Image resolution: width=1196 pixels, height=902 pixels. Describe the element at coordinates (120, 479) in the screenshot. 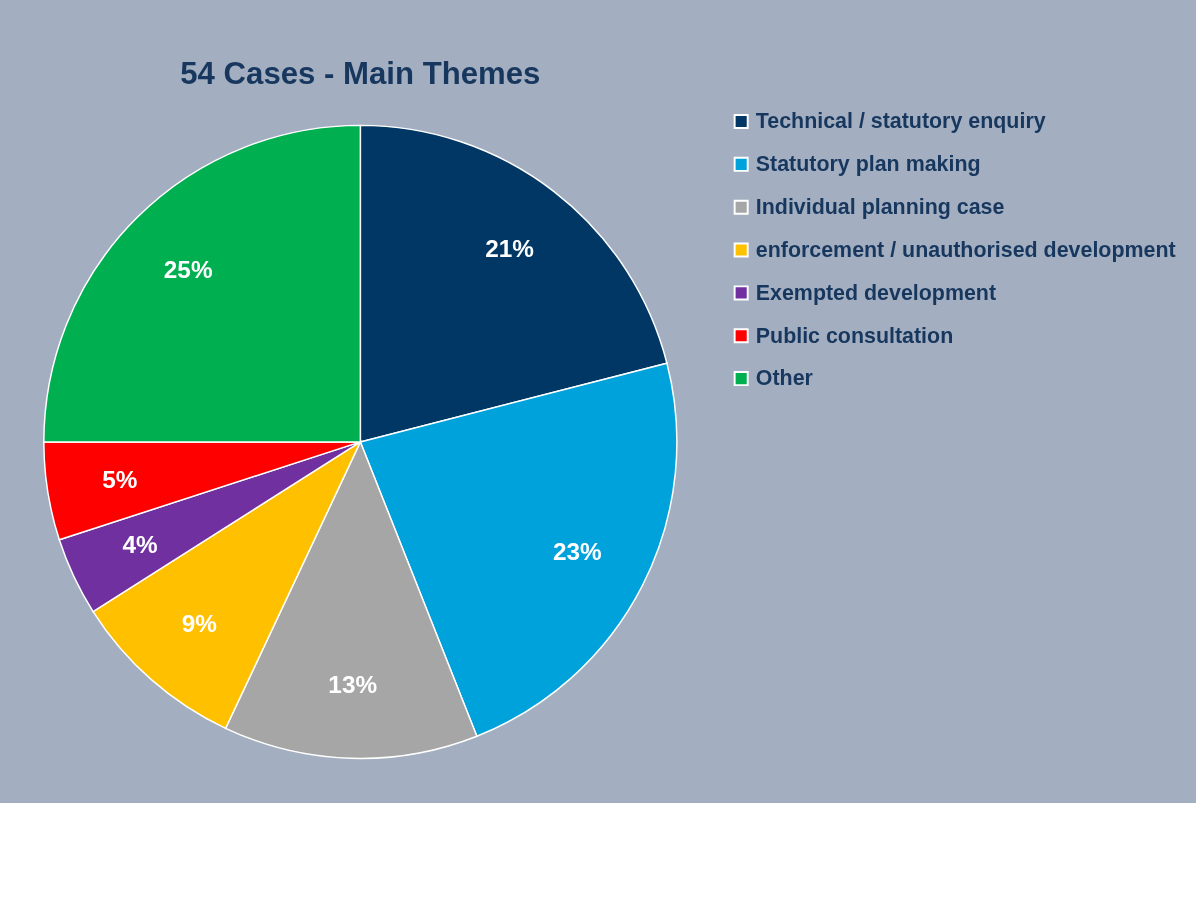

I see `data-label: 5%` at that location.